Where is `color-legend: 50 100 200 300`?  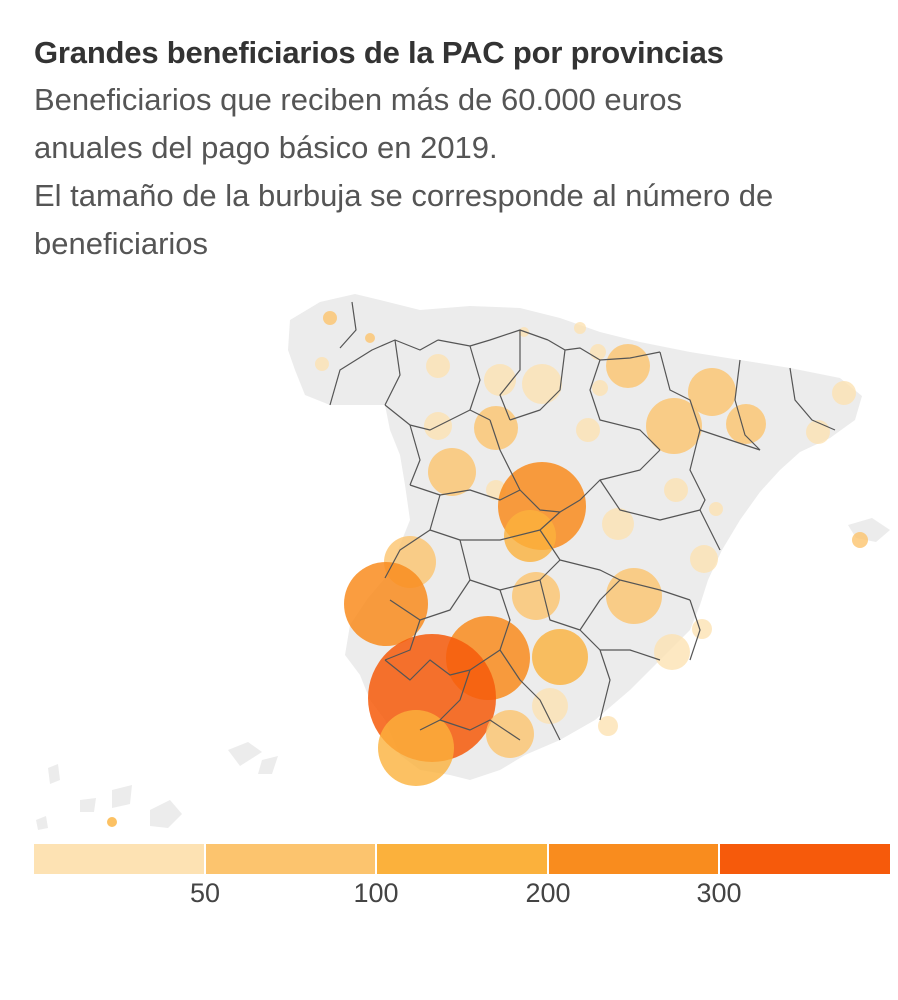
color-legend: 50 100 200 300 is located at coordinates (462, 894).